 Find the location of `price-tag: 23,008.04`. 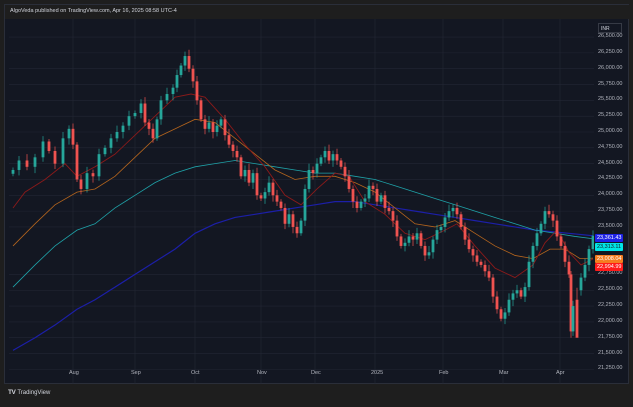

price-tag: 23,008.04 is located at coordinates (609, 259).